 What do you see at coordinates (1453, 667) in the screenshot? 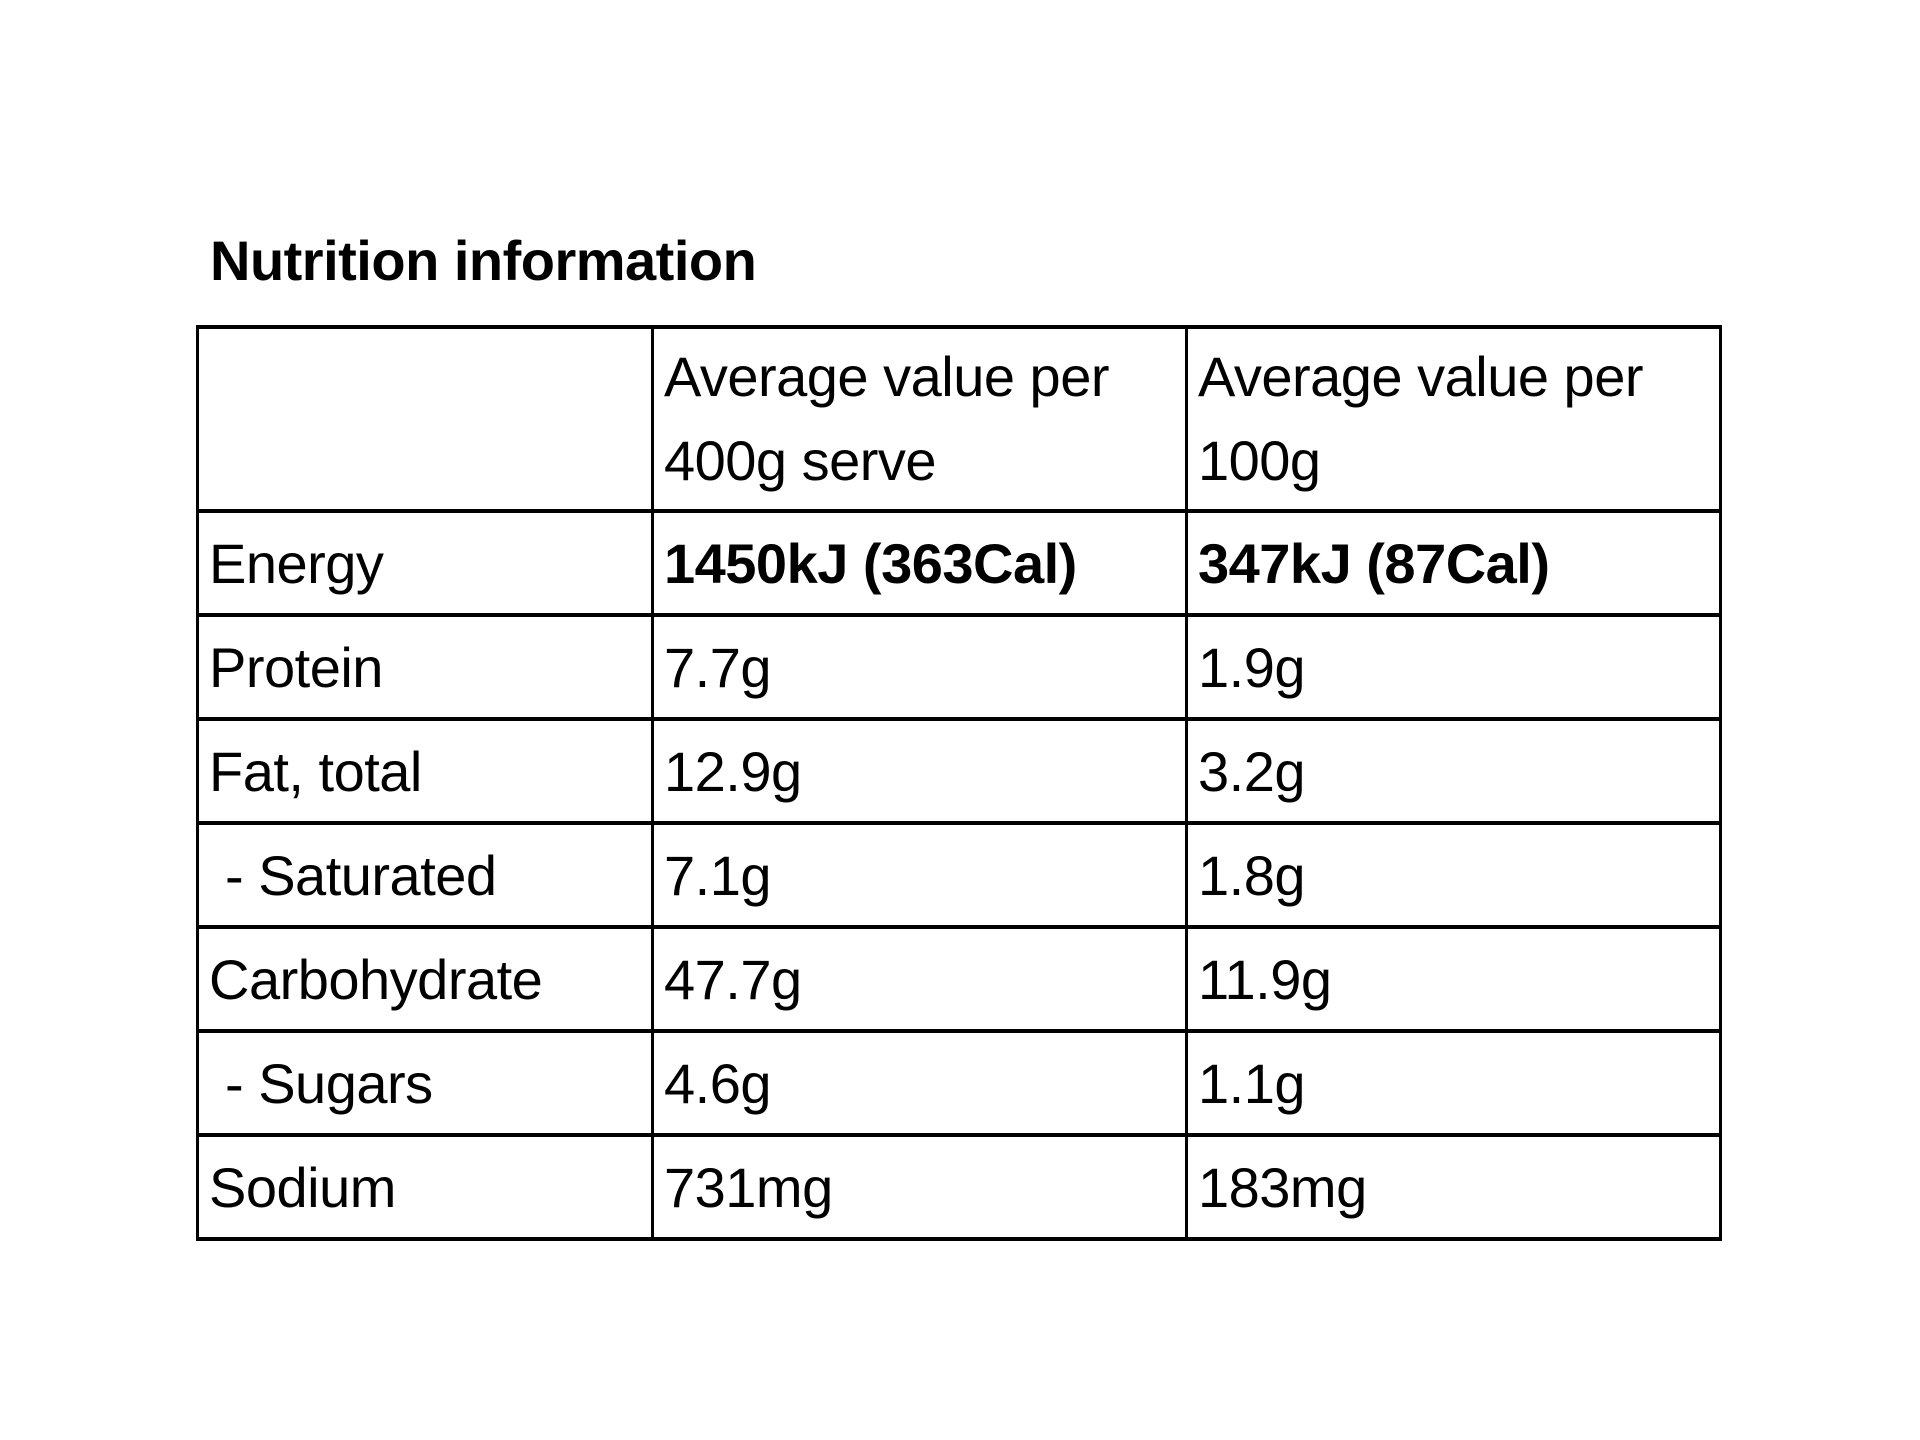
I see `row-value-per-100g: 1.9g` at bounding box center [1453, 667].